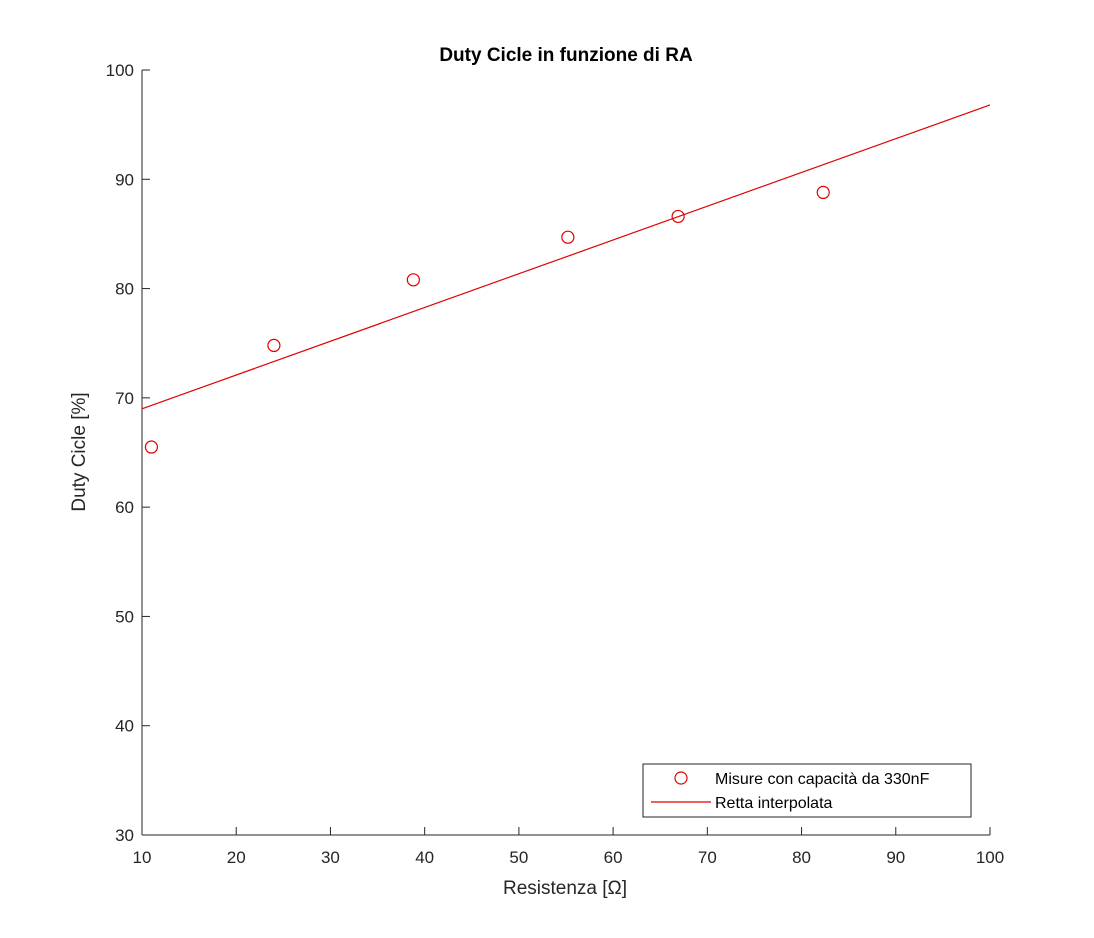 This screenshot has height=938, width=1094. Describe the element at coordinates (120, 70) in the screenshot. I see `y-tick-label: 100` at that location.